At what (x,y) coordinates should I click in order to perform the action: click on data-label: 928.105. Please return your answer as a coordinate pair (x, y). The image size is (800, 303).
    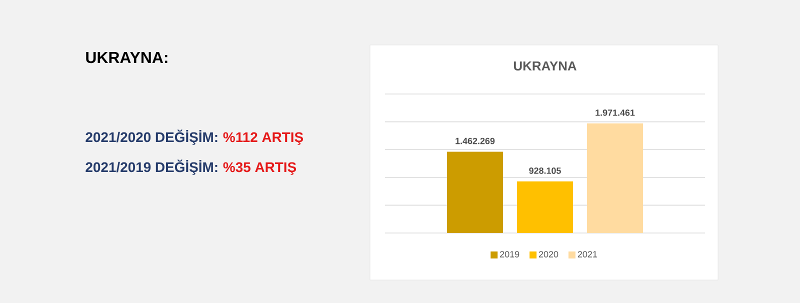
    Looking at the image, I should click on (545, 171).